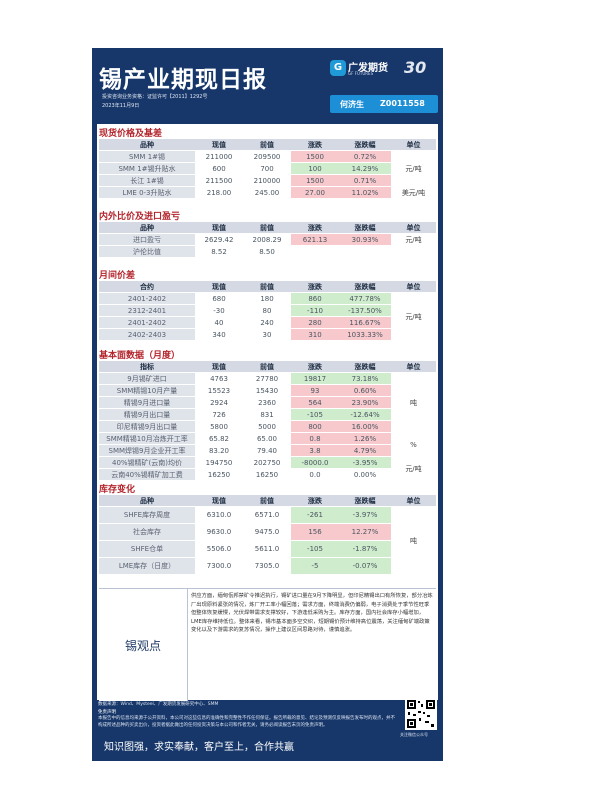  I want to click on col-header: 品种, so click(147, 501).